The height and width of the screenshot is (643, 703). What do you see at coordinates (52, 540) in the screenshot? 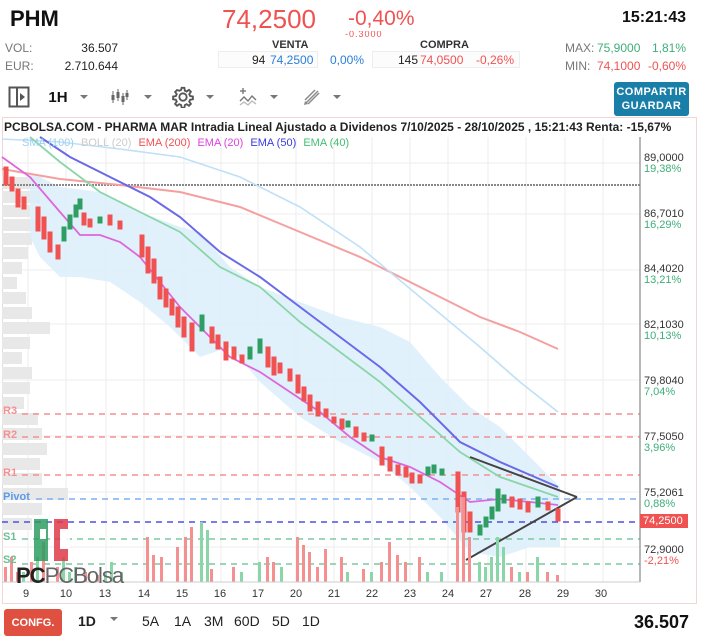
I see `pcbolsa-logo-icon` at bounding box center [52, 540].